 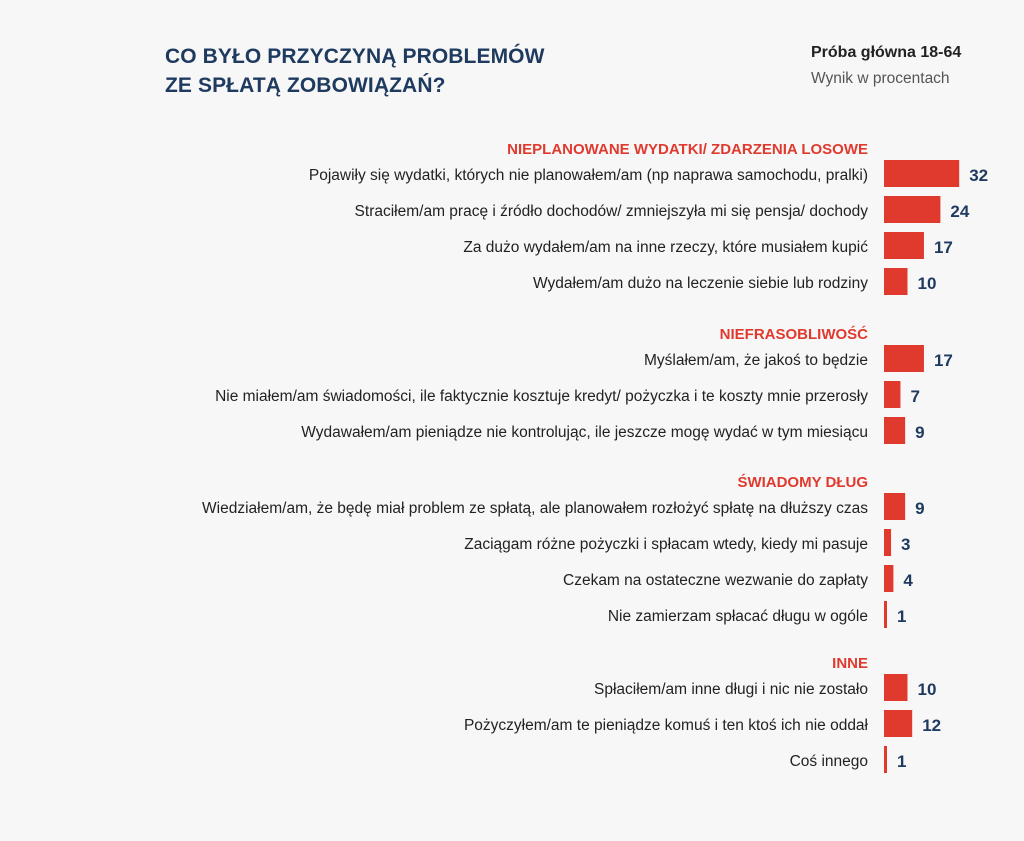 I want to click on category-label: NIEPLANOWANE WYDATKI/ ZDARZENIA LOSOWE, so click(x=687, y=149).